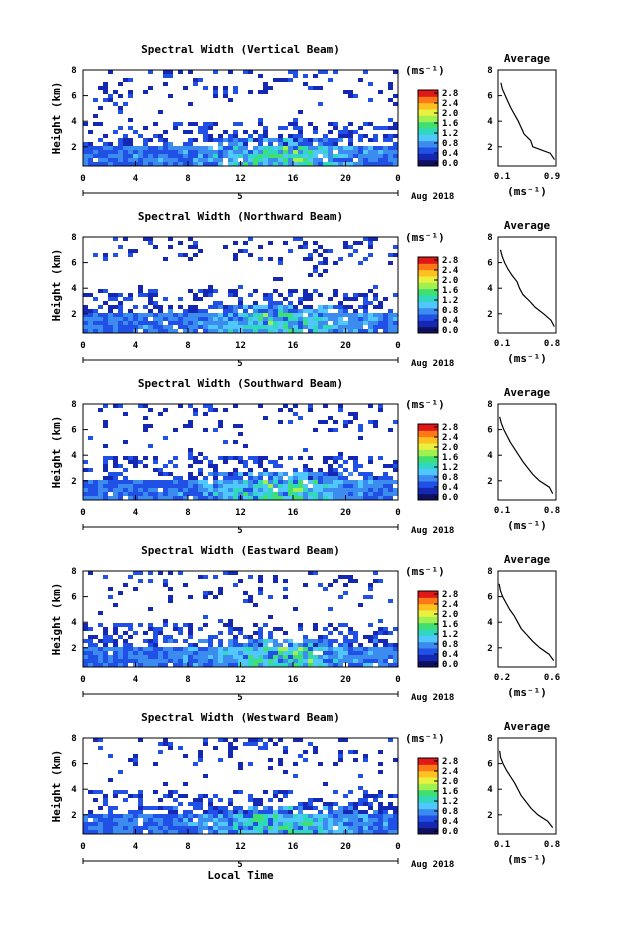  I want to click on average-x-label: (ms⁻¹), so click(527, 358).